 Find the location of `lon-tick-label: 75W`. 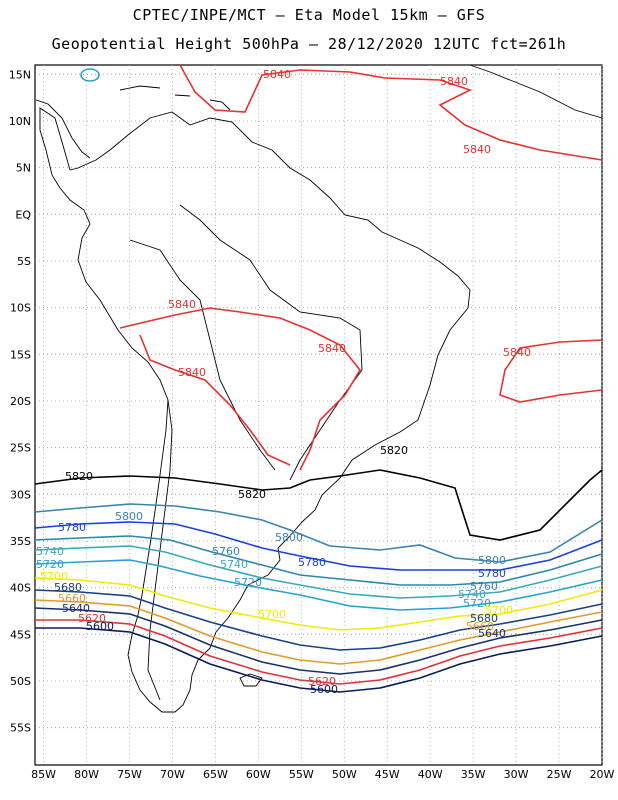

lon-tick-label: 75W is located at coordinates (129, 774).